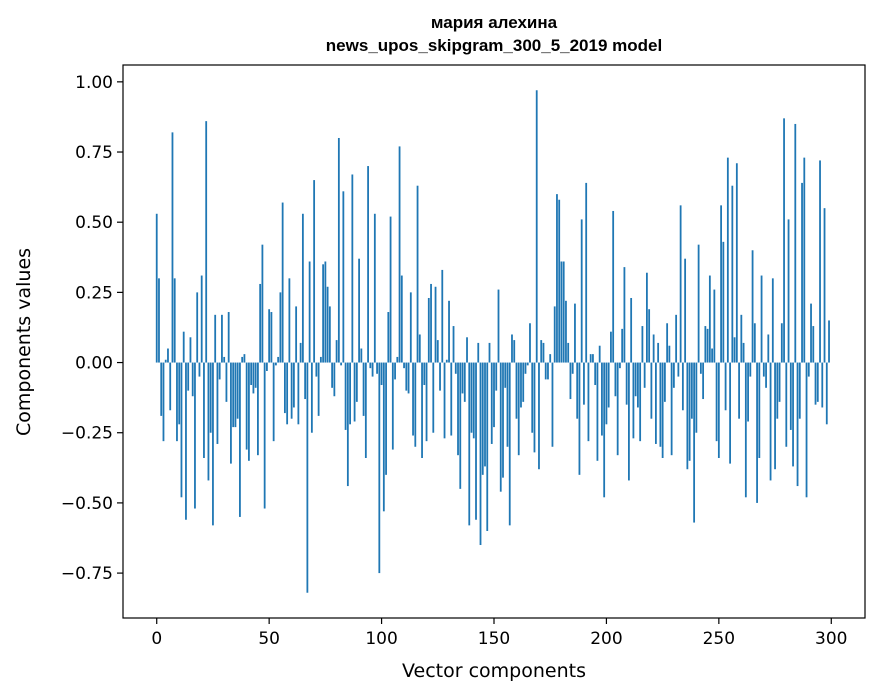 This screenshot has width=880, height=696. I want to click on y-tick-label: 0.00, so click(94, 364).